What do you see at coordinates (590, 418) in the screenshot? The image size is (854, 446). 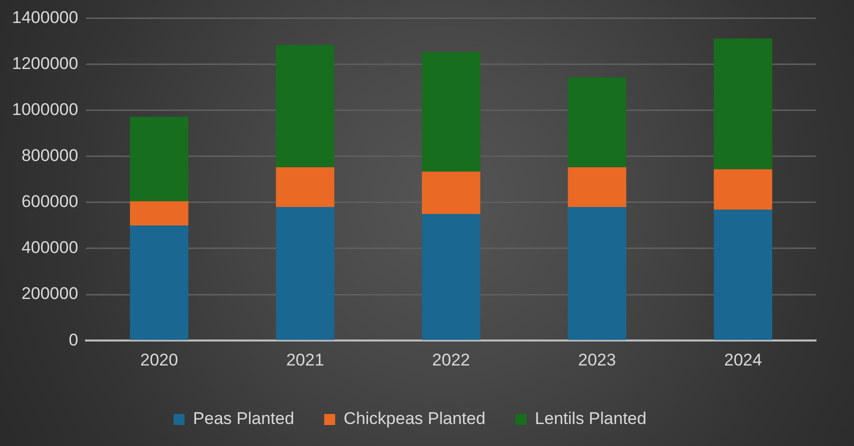 I see `legend-label: Lentils Planted` at bounding box center [590, 418].